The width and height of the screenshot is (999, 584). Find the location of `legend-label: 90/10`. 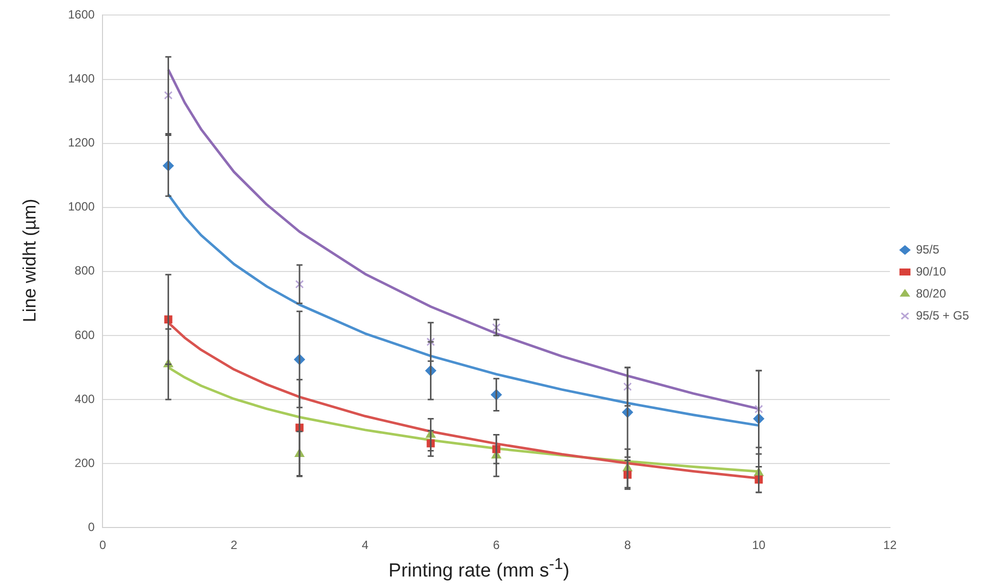

legend-label: 90/10 is located at coordinates (931, 271).